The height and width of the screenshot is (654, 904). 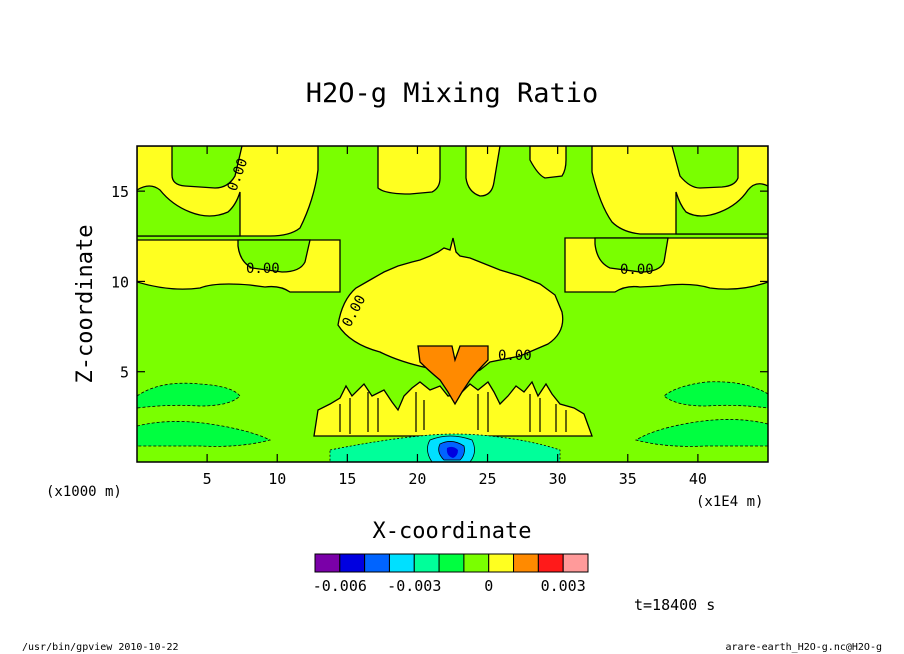 What do you see at coordinates (698, 479) in the screenshot?
I see `x-tick-label: 40` at bounding box center [698, 479].